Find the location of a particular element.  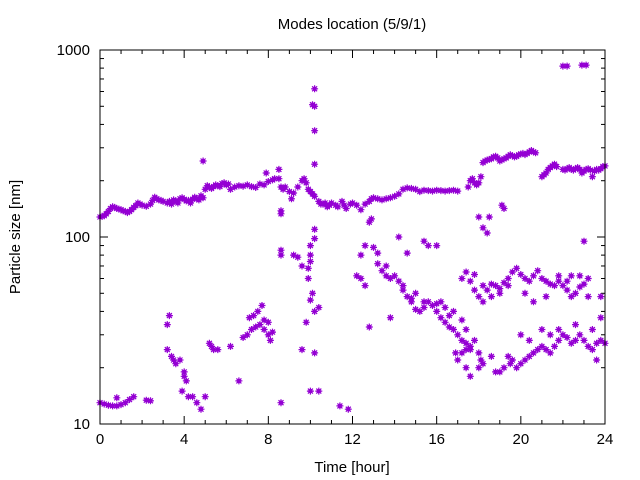

y-axis-label: Particle size [nm] is located at coordinates (15, 237).